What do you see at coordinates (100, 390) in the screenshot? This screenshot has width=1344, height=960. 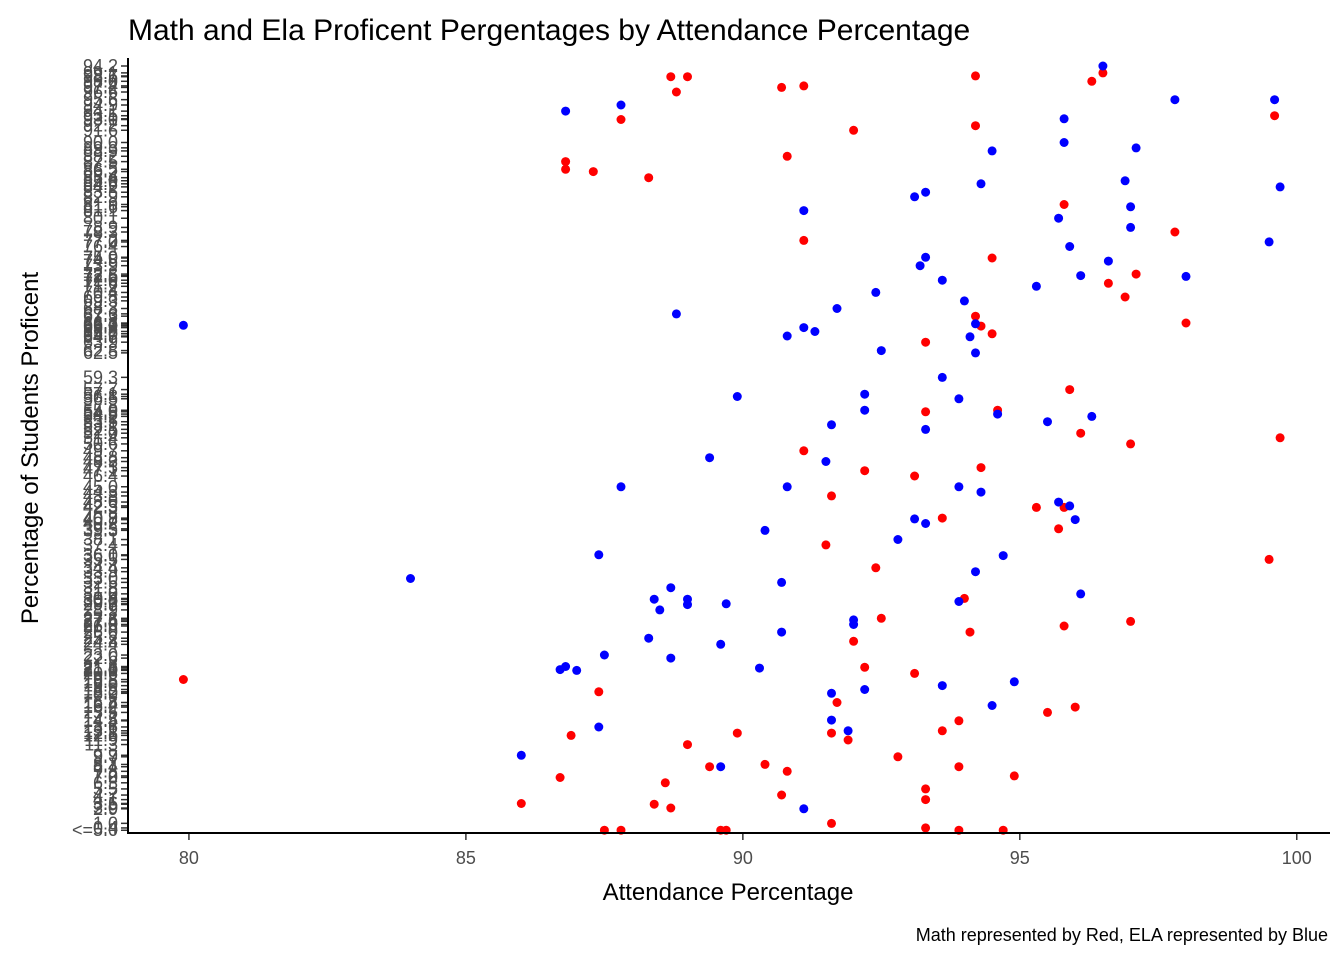 I see `y-tick-label: 57.7` at bounding box center [100, 390].